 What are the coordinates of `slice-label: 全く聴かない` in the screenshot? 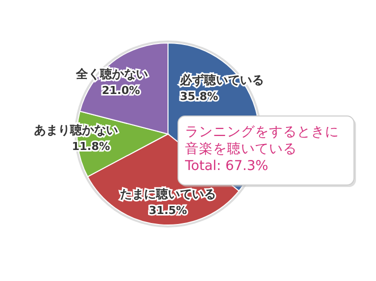 It's located at (111, 74).